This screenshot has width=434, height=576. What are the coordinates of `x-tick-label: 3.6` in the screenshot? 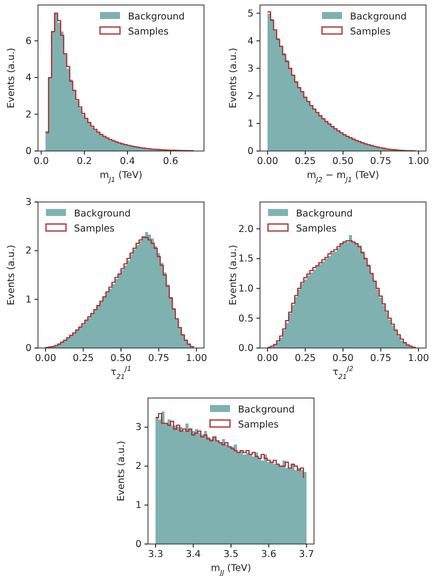 It's located at (268, 554).